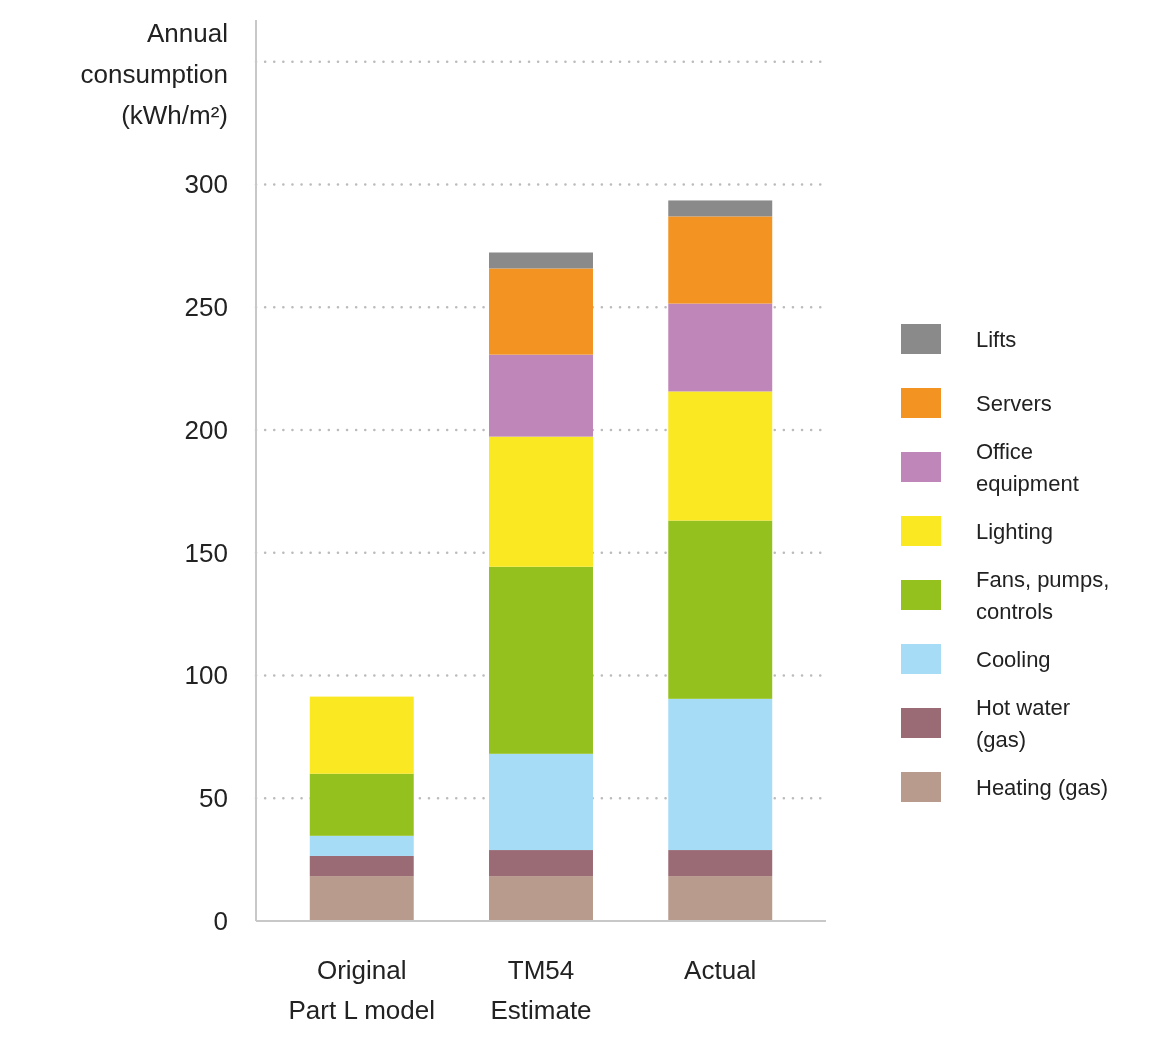  Describe the element at coordinates (1013, 659) in the screenshot. I see `legend-label: Cooling` at that location.